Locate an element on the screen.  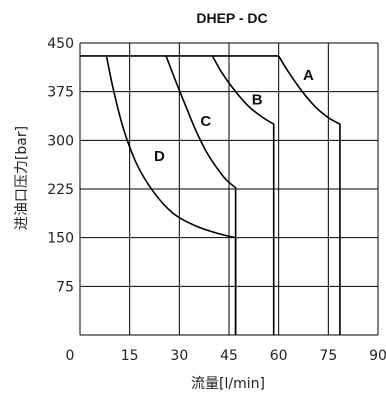
x-tick-label: 15 is located at coordinates (130, 356).